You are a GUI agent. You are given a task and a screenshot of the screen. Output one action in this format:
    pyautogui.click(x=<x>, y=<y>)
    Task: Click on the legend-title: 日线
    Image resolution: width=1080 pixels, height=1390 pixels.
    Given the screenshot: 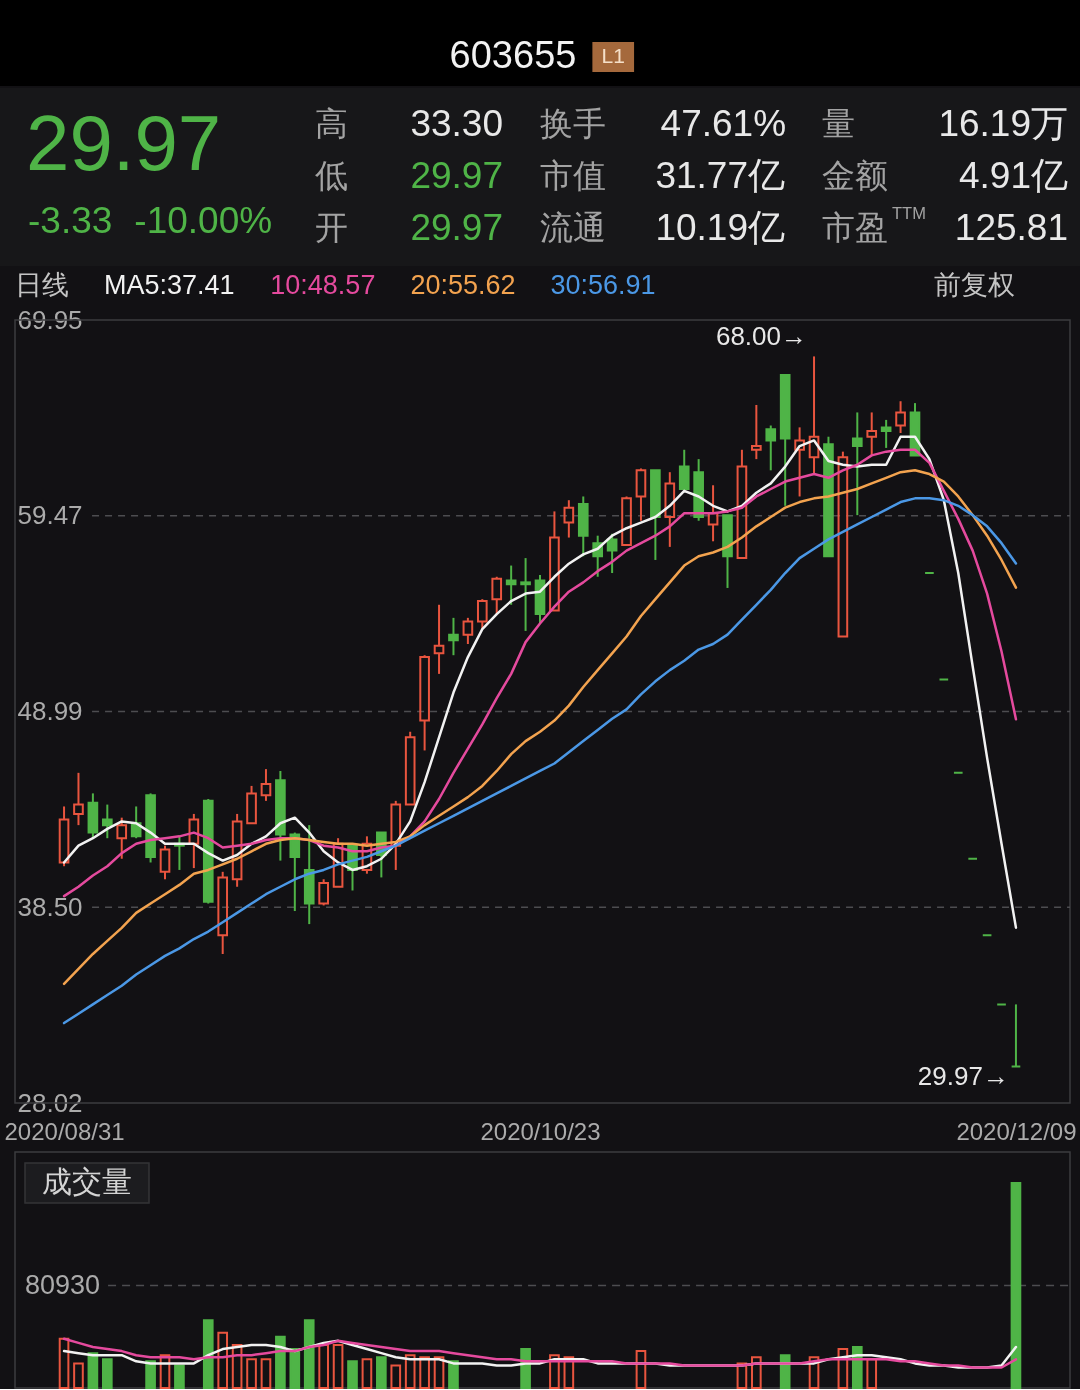 What is the action you would take?
    pyautogui.click(x=42, y=285)
    